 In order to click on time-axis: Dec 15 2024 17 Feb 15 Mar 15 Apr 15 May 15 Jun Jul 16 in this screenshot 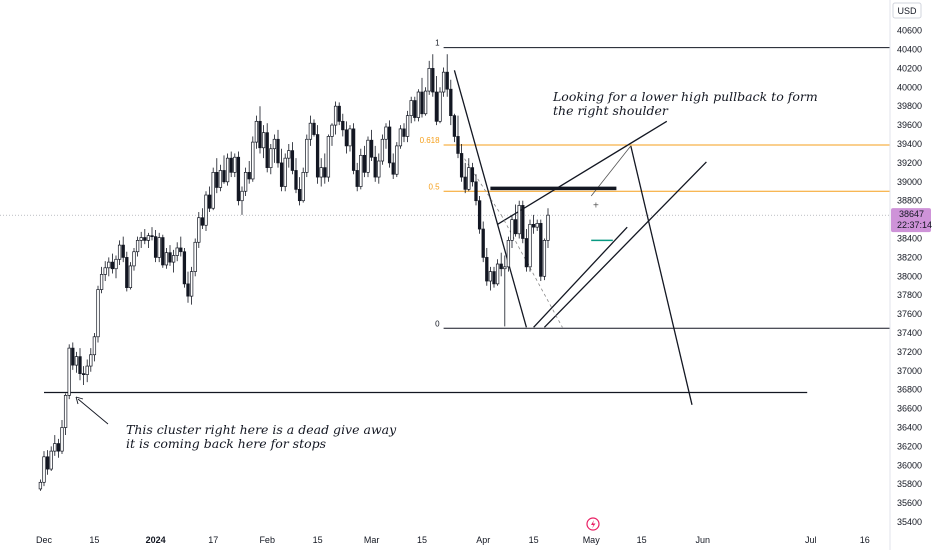, I will do `click(453, 540)`.